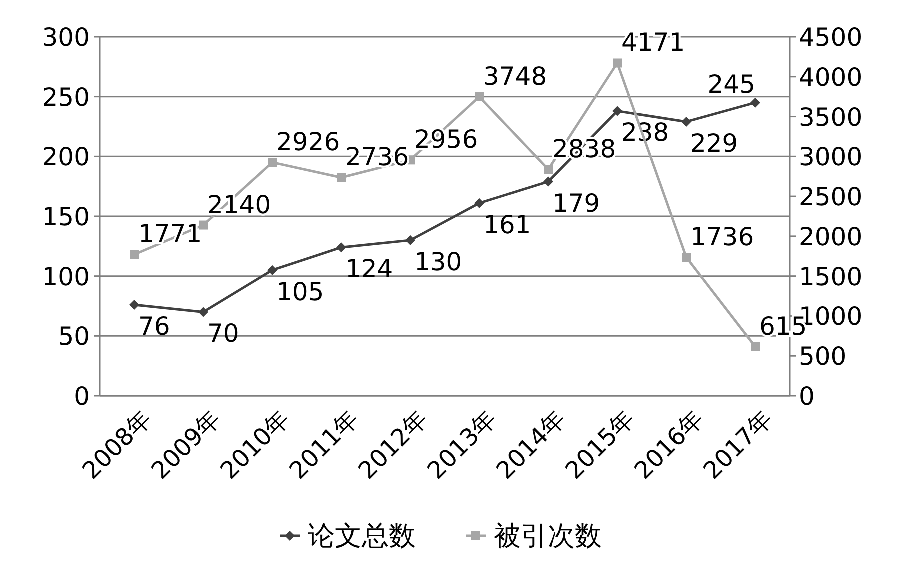  What do you see at coordinates (378, 157) in the screenshot?
I see `data-label: 2736` at bounding box center [378, 157].